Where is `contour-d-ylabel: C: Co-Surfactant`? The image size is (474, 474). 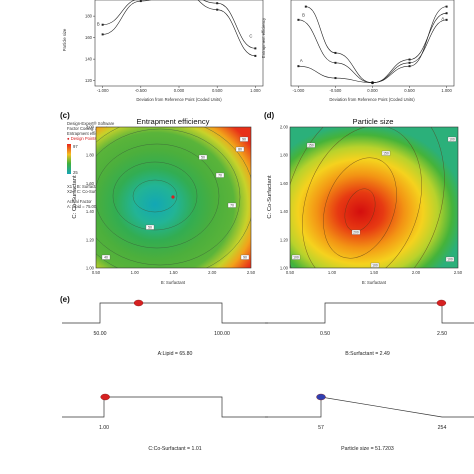 contour-d-ylabel: C: Co-Surfactant is located at coordinates (270, 197).